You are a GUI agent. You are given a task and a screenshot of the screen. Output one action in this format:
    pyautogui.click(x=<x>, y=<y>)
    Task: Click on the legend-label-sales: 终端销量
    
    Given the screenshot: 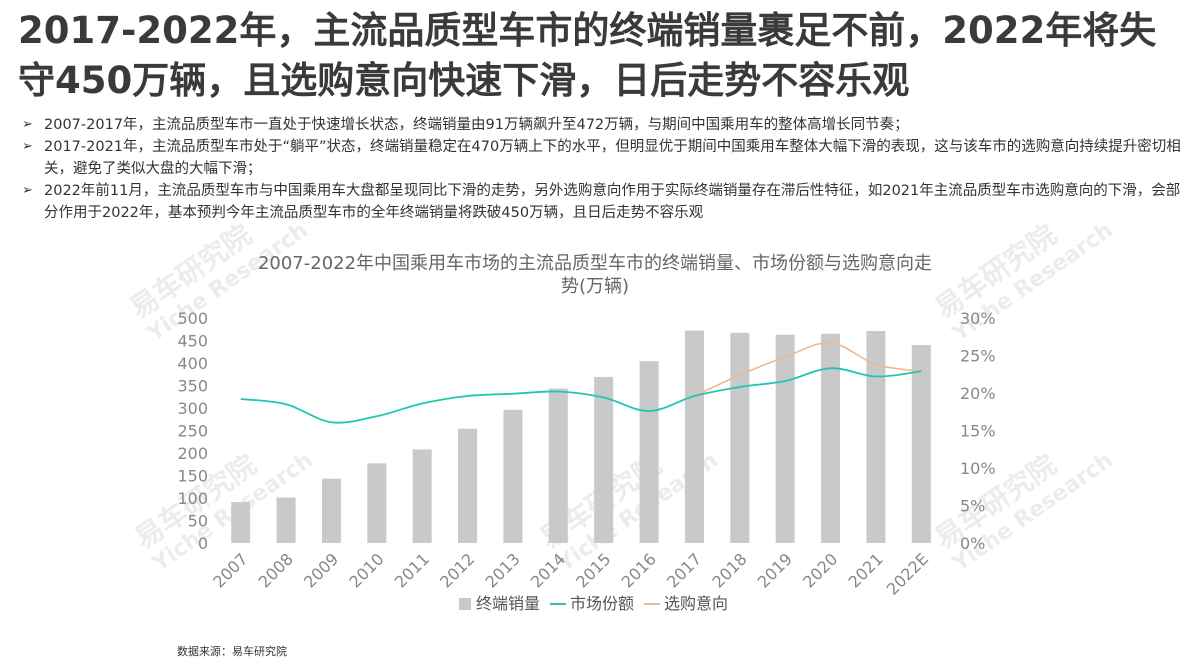 What is the action you would take?
    pyautogui.click(x=508, y=603)
    